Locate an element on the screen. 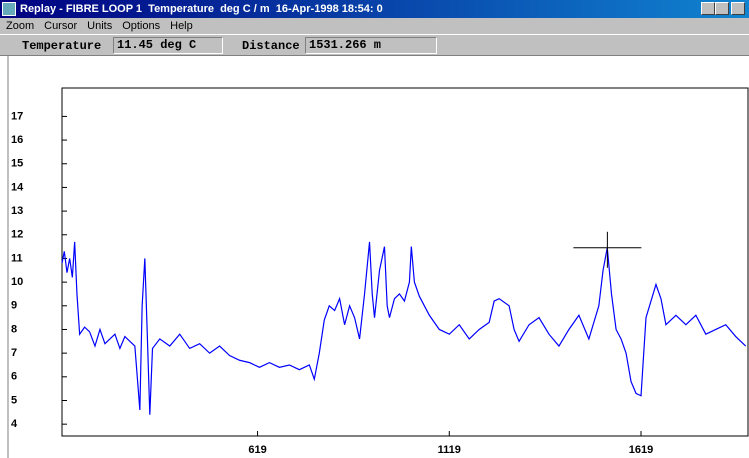 This screenshot has height=458, width=749. y-tick-label: 9 is located at coordinates (14, 306).